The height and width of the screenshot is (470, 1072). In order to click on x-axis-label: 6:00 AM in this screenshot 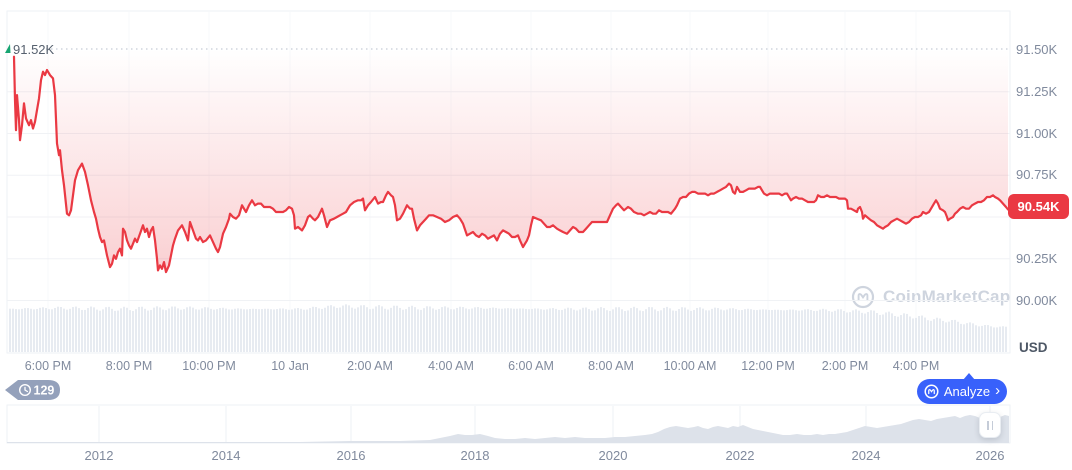, I will do `click(531, 366)`.